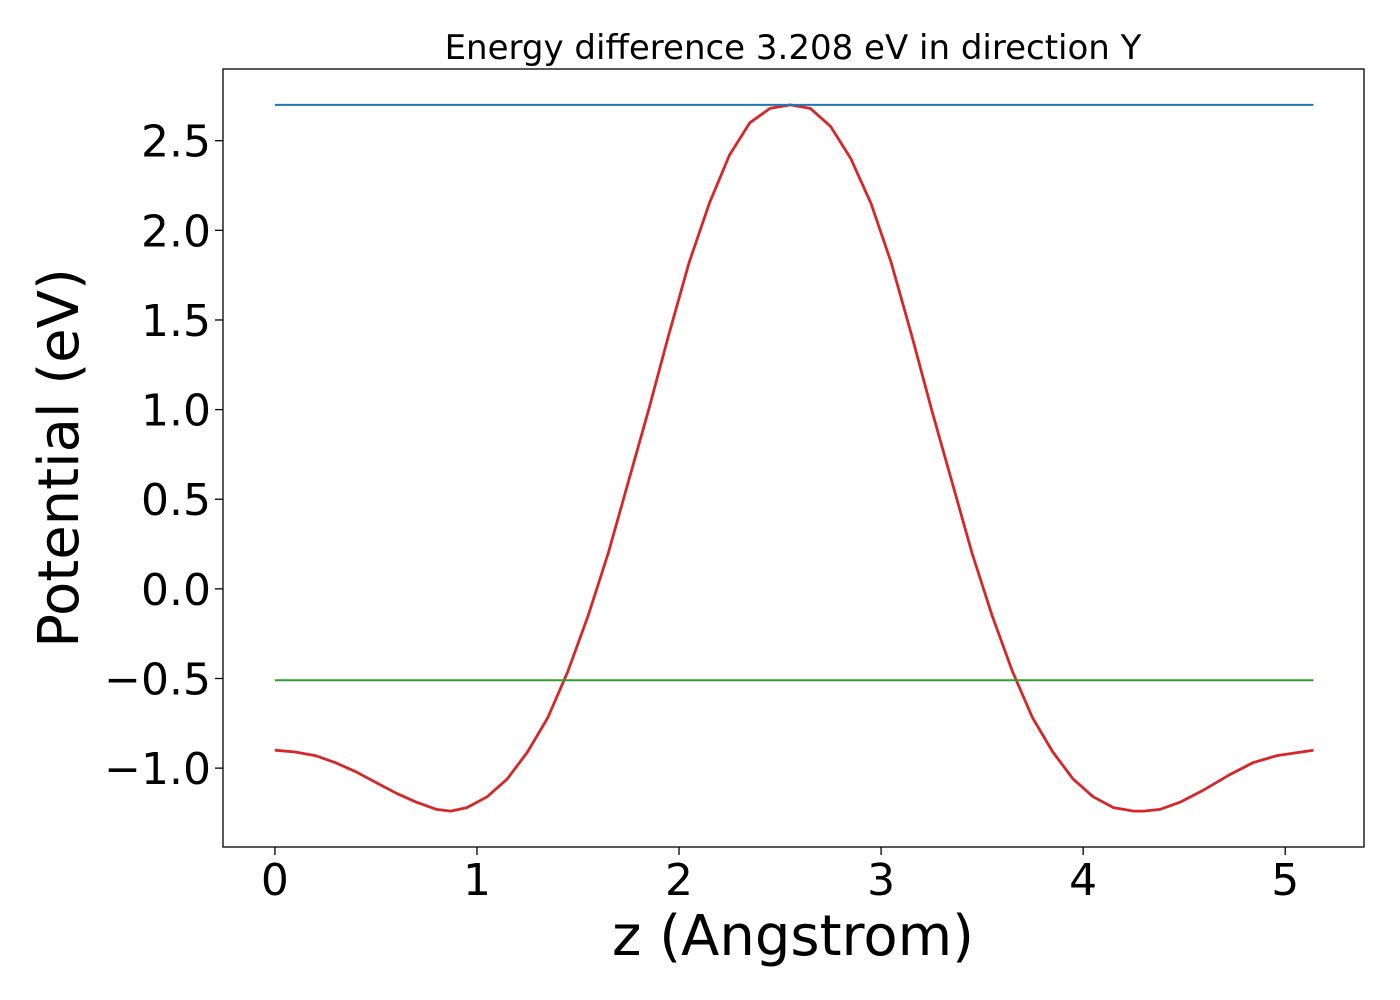 The height and width of the screenshot is (1000, 1400). I want to click on x-tick-label: 4, so click(1083, 880).